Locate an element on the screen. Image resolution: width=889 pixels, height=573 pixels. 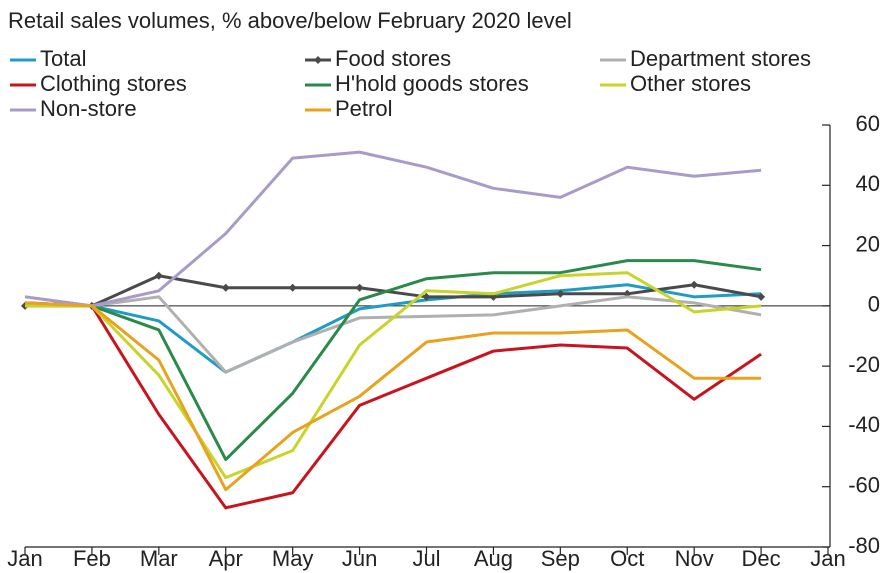
legend-label: Department stores is located at coordinates (720, 58).